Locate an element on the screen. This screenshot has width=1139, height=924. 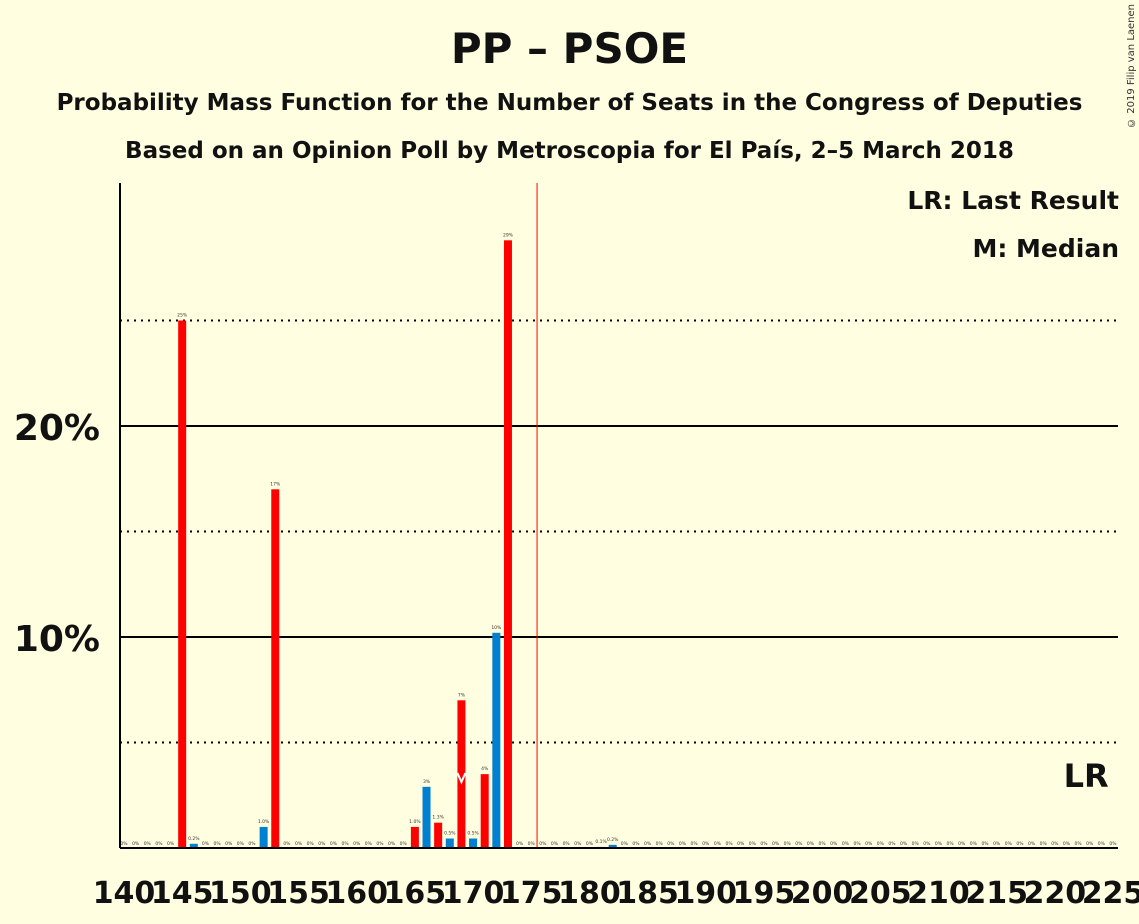
x-tick-label: 210 is located at coordinates (938, 893).